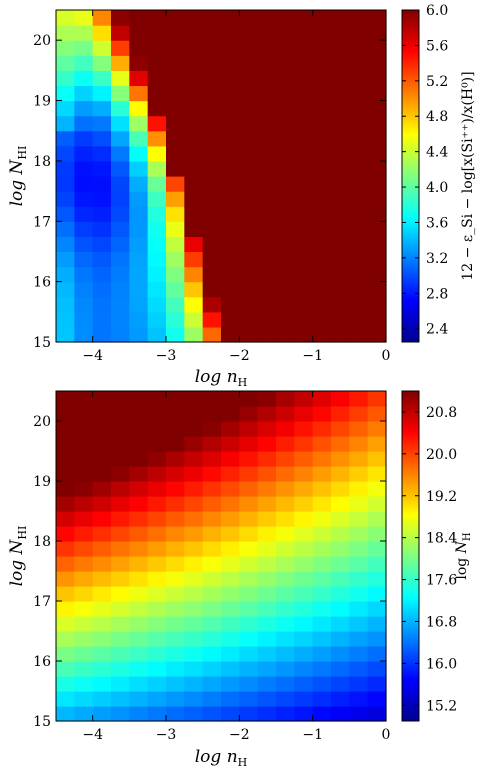 The height and width of the screenshot is (775, 485). What do you see at coordinates (425, 170) in the screenshot?
I see `colorbar-top-ticks: 2.4 2.8 3.2 3.6 4.0 4.4 4.8 5.2 5.6 6.0` at bounding box center [425, 170].